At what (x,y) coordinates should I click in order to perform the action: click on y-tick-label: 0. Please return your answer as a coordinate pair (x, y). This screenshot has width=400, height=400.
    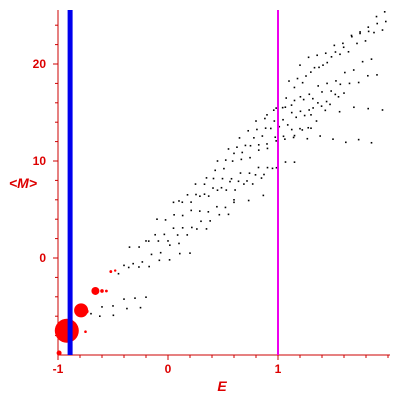
    Looking at the image, I should click on (42, 258).